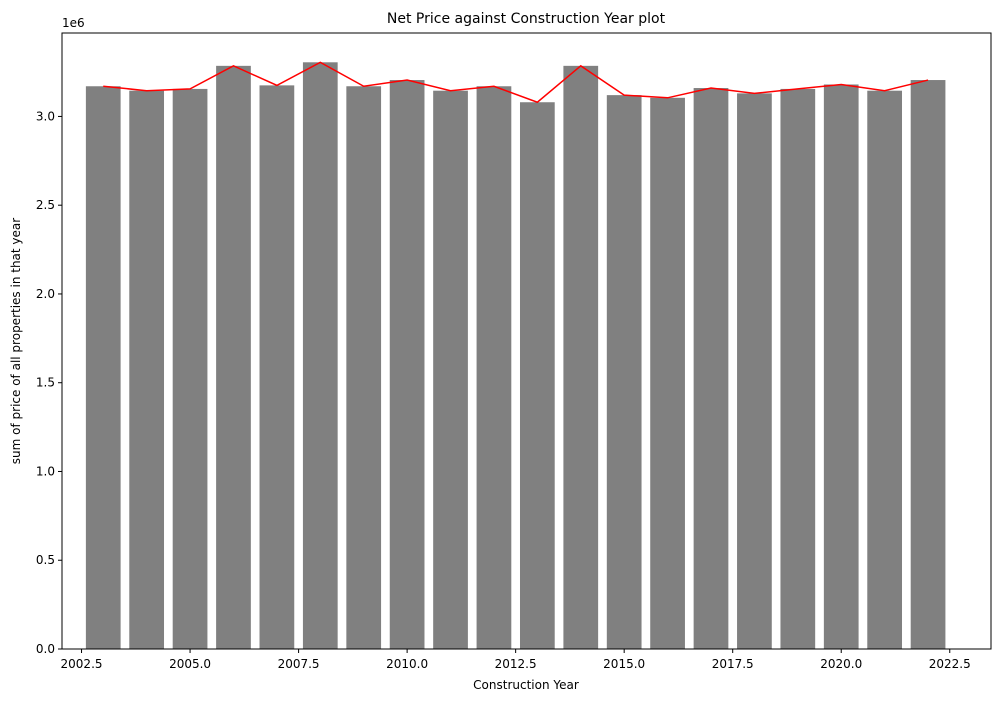 Image resolution: width=1001 pixels, height=701 pixels. Describe the element at coordinates (516, 664) in the screenshot. I see `x-tick-label: 2012.5` at that location.